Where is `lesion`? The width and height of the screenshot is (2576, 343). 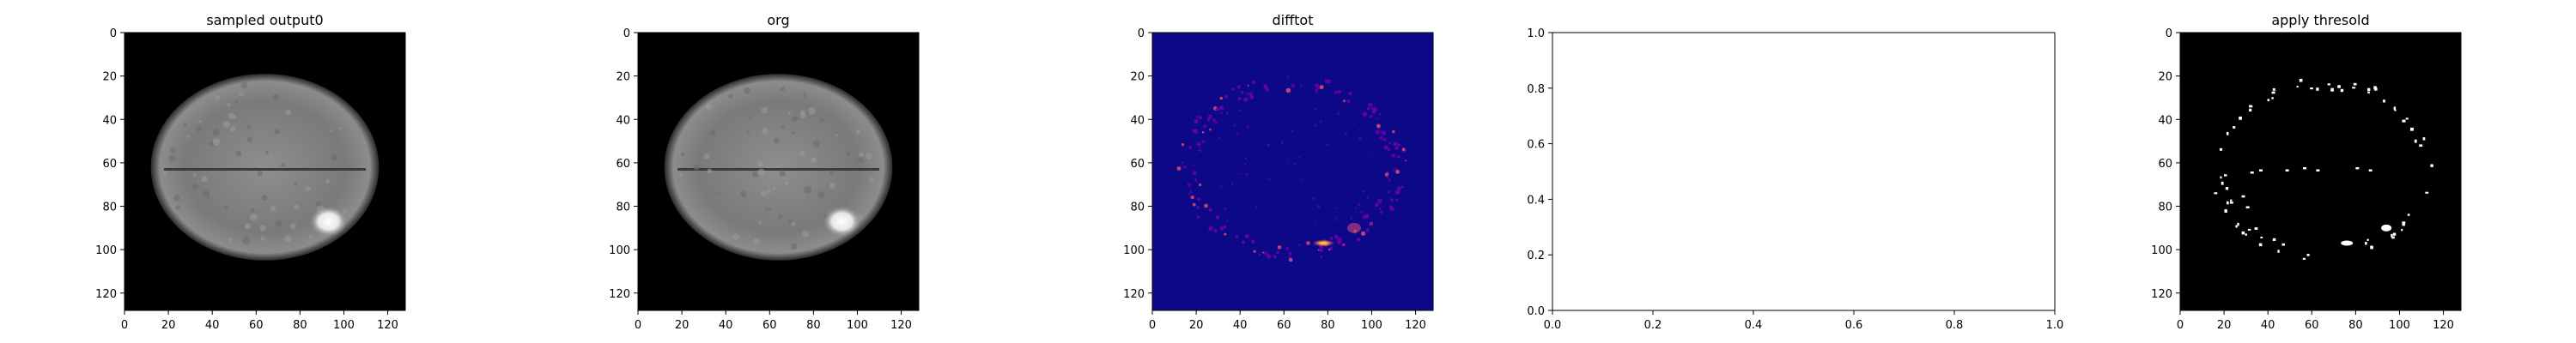
lesion is located at coordinates (842, 222).